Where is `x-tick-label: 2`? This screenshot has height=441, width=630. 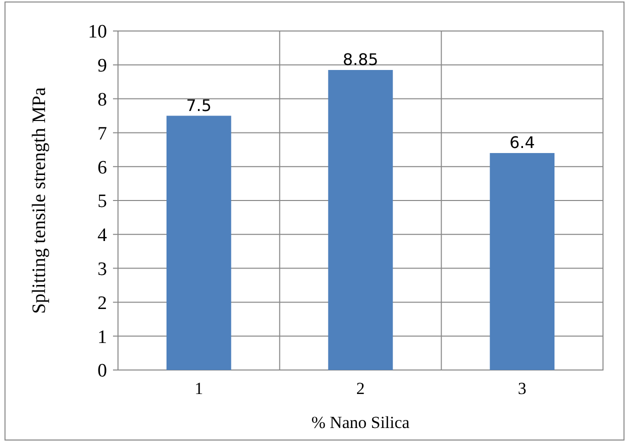
x-tick-label: 2 is located at coordinates (360, 388).